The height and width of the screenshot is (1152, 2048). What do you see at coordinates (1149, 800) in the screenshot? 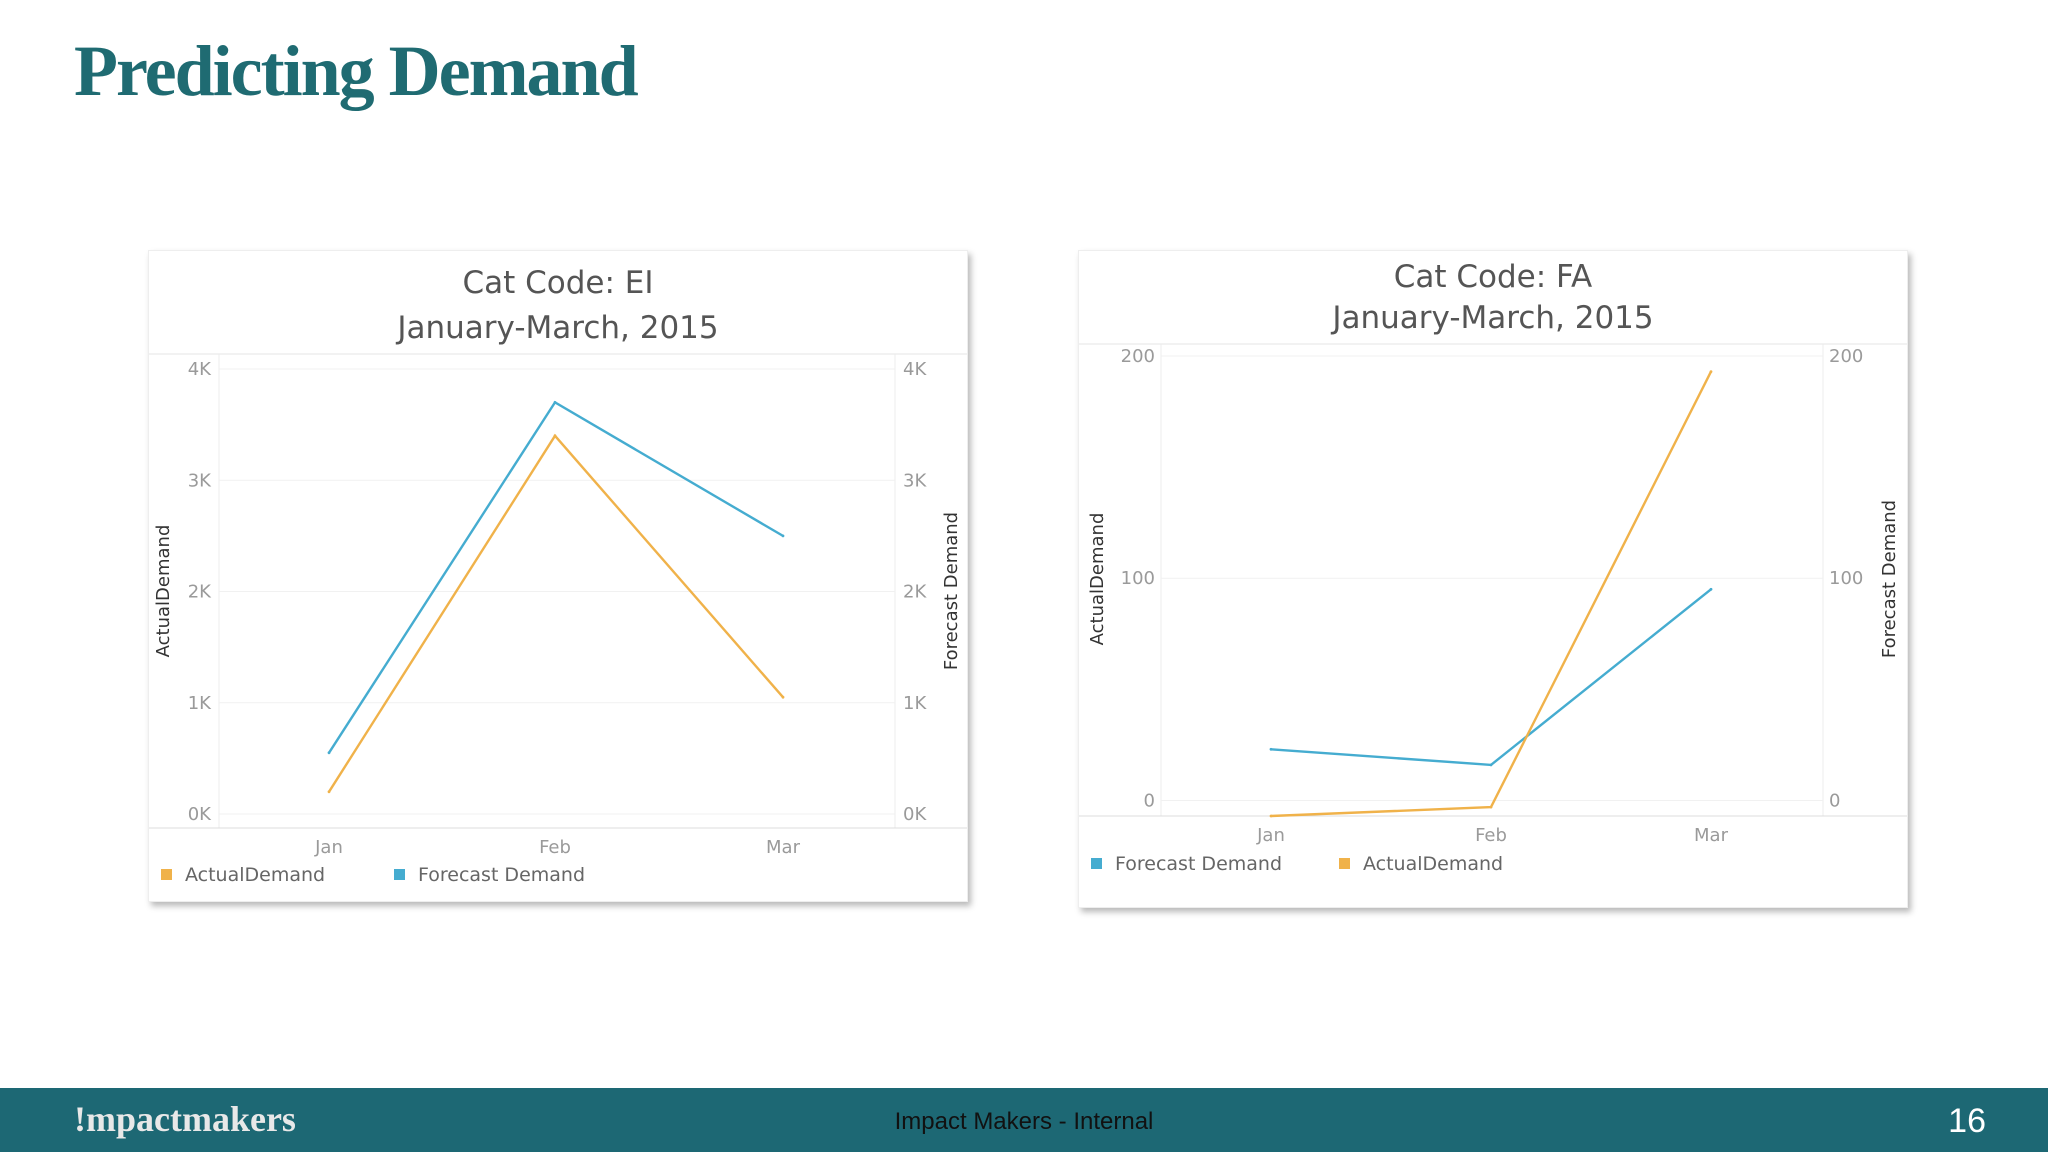
I see `fa-left-tick-label: 0` at bounding box center [1149, 800].